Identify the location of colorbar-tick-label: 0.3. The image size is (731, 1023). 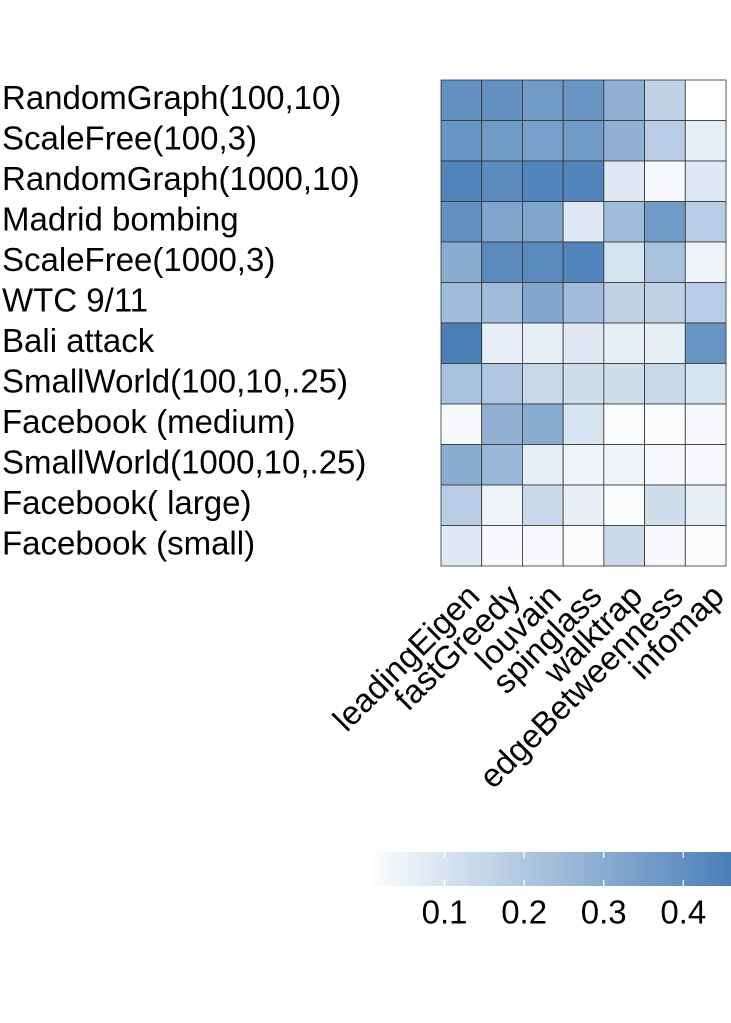
(604, 912).